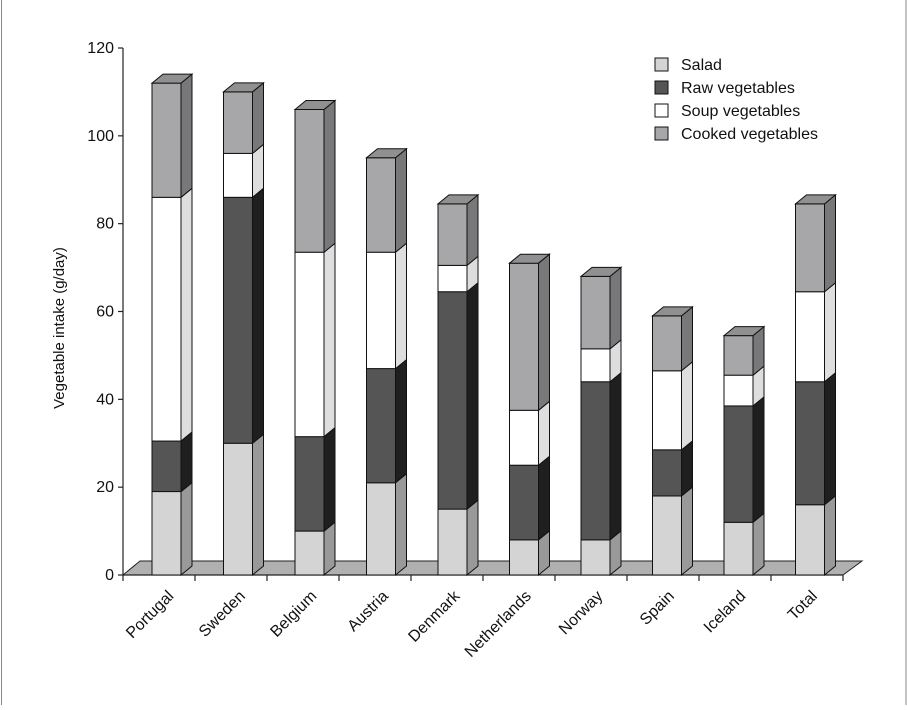 Image resolution: width=907 pixels, height=710 pixels. Describe the element at coordinates (401, 200) in the screenshot. I see `bar-segment-austria-cooked-vegetables-side` at that location.